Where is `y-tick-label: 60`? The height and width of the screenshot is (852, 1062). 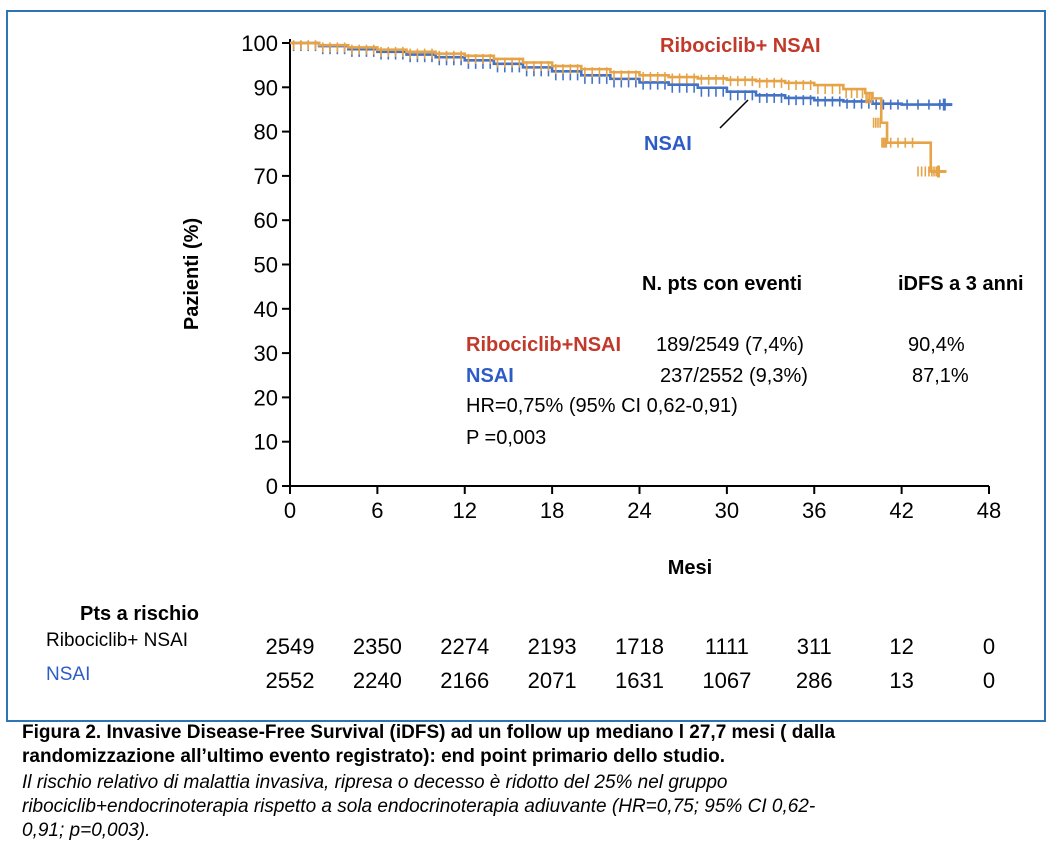 y-tick-label: 60 is located at coordinates (266, 220).